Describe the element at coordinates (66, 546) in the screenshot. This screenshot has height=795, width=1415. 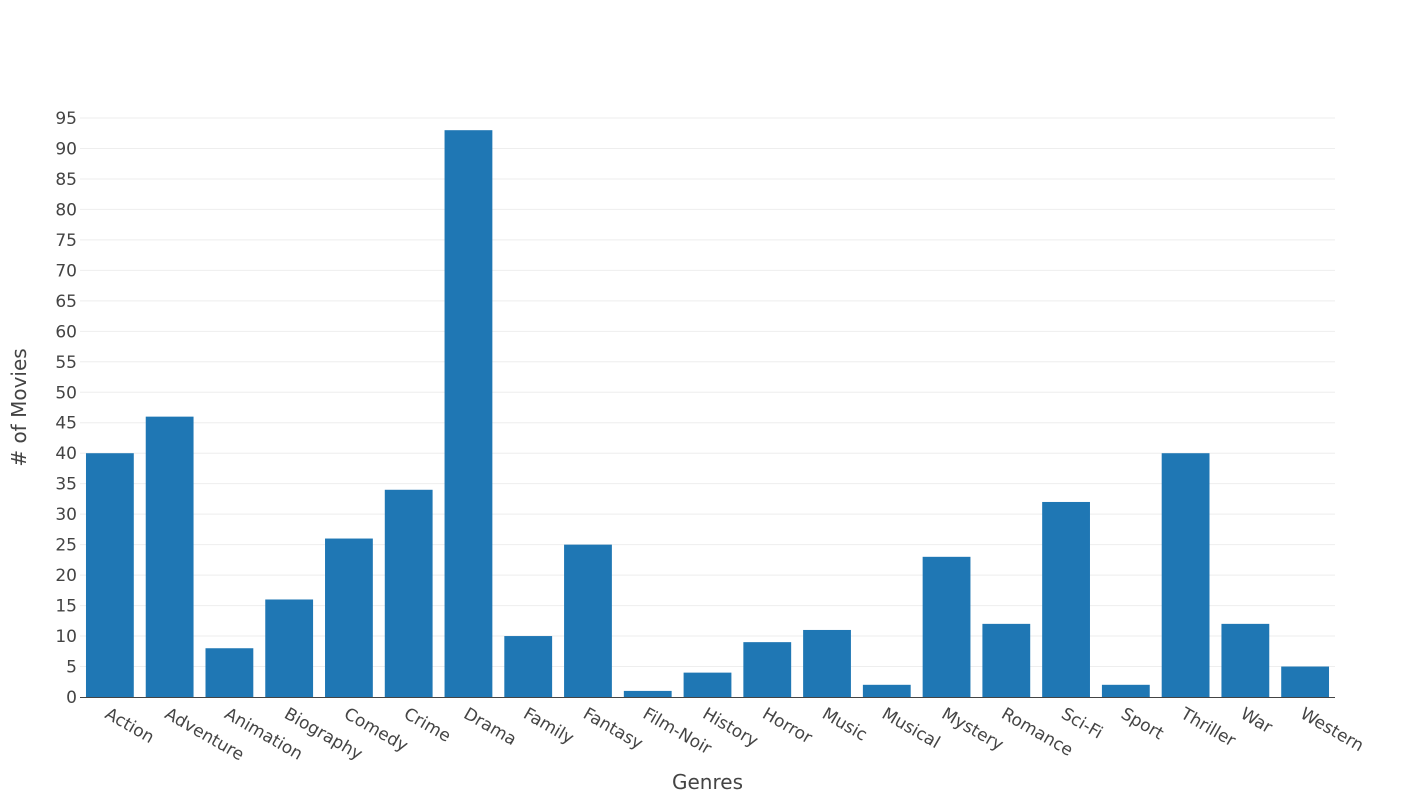
I see `y-tick-label: 25` at that location.